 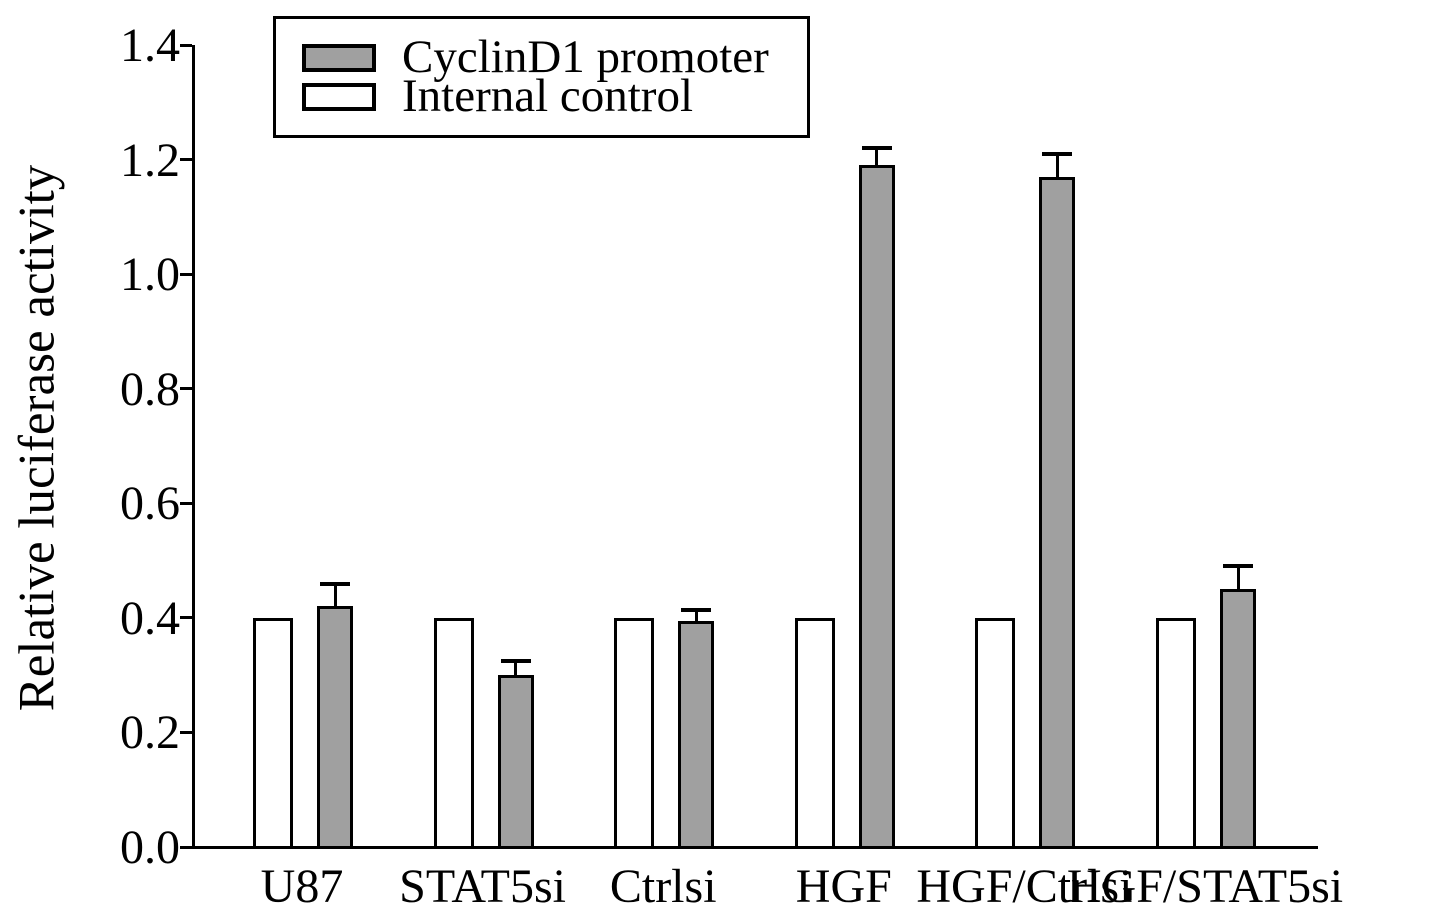 I want to click on y-tick-mark-1.0, so click(x=186, y=274).